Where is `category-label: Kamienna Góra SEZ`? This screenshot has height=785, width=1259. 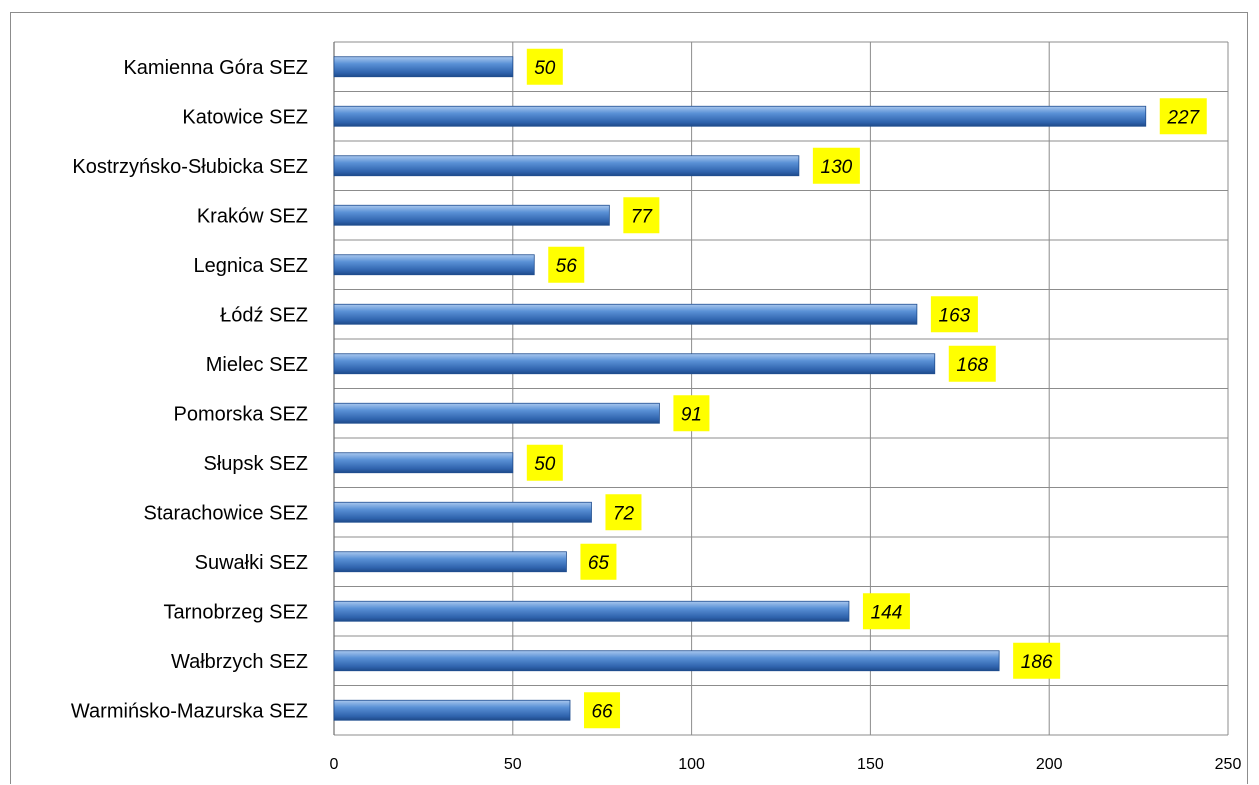 category-label: Kamienna Góra SEZ is located at coordinates (215, 68).